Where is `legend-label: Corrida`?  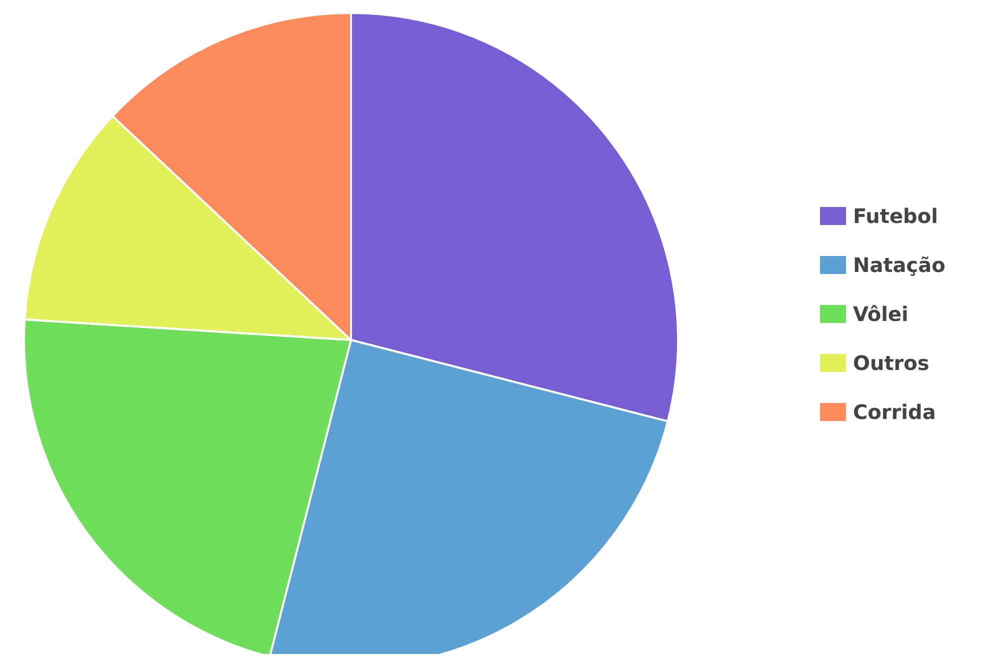
legend-label: Corrida is located at coordinates (894, 412).